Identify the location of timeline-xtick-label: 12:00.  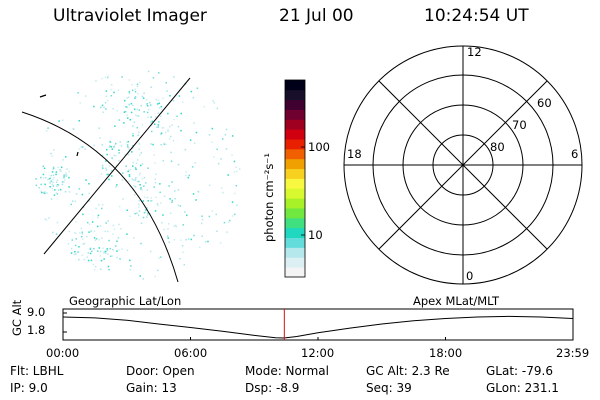
(318, 353).